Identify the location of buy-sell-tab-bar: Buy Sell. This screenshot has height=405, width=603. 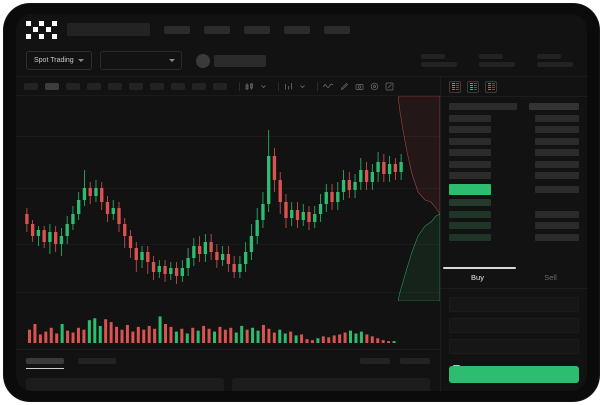
(514, 278).